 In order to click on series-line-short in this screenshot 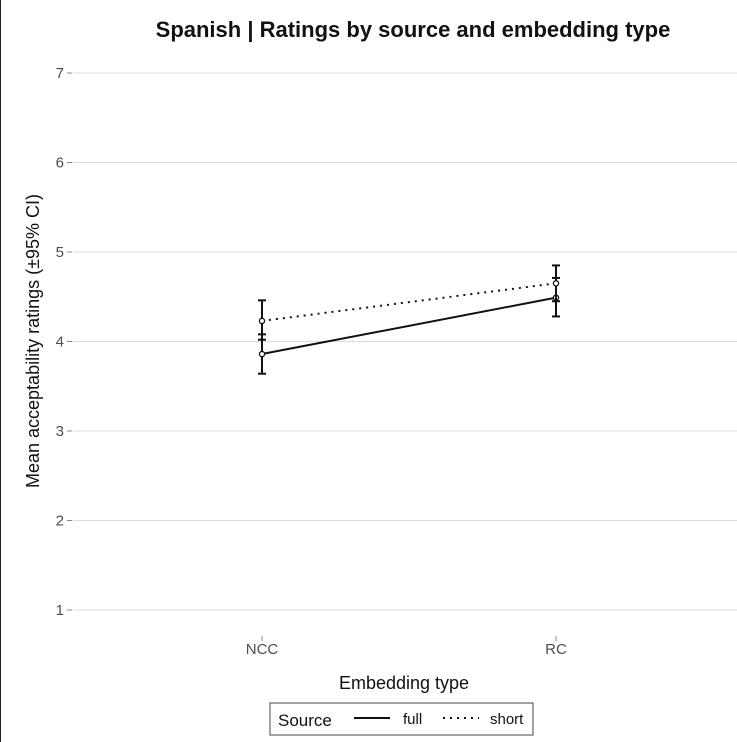, I will do `click(409, 302)`.